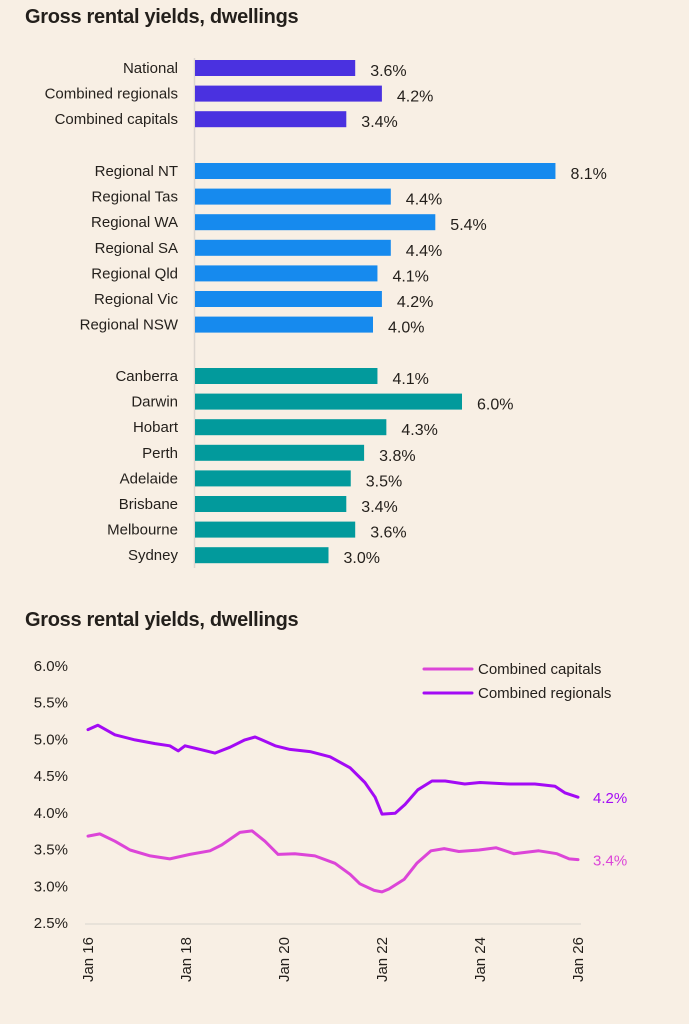 The width and height of the screenshot is (689, 1024). I want to click on x-tick-label: Jan 22, so click(382, 959).